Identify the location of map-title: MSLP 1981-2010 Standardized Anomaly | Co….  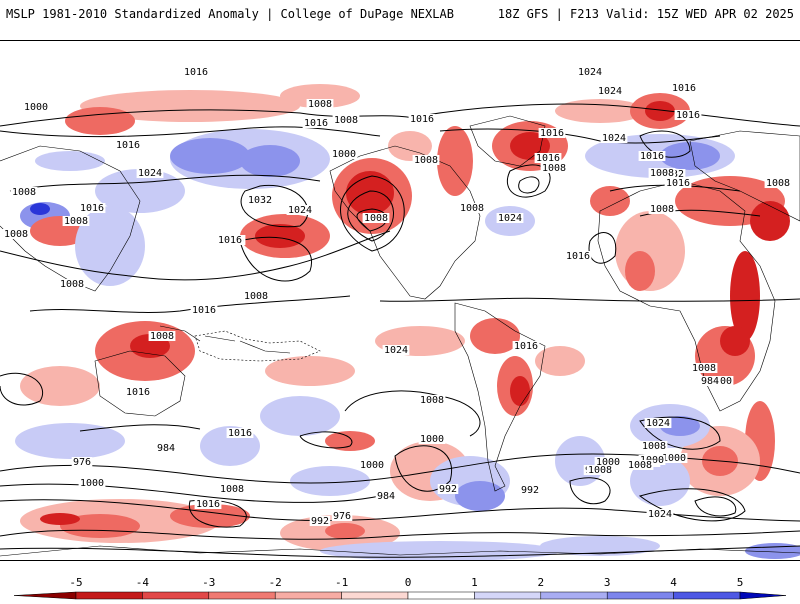
(230, 14).